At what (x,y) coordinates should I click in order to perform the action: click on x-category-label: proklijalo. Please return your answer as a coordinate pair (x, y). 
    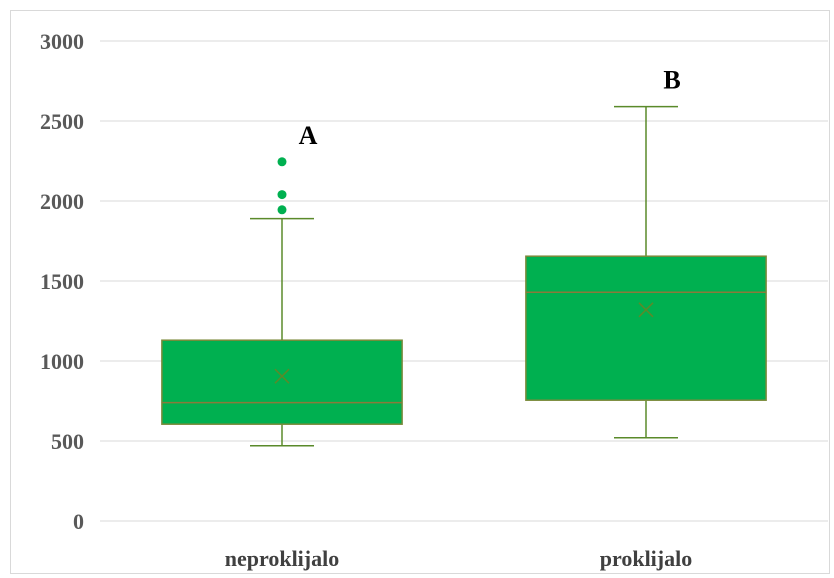
    Looking at the image, I should click on (646, 558).